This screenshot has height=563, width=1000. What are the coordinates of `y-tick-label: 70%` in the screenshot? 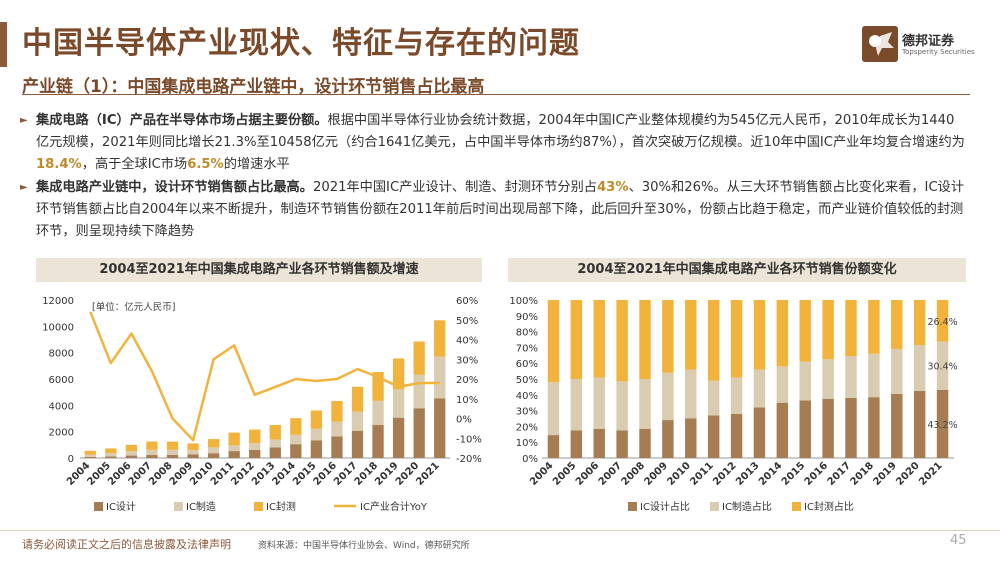 It's located at (527, 348).